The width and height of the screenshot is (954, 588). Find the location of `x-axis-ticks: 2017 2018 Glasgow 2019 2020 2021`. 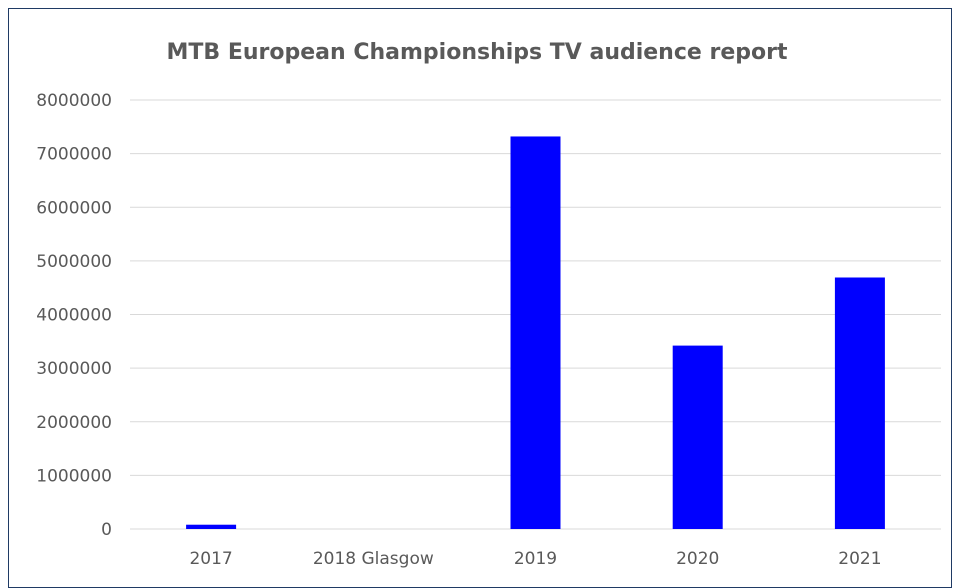

x-axis-ticks: 2017 2018 Glasgow 2019 2020 2021 is located at coordinates (535, 559).